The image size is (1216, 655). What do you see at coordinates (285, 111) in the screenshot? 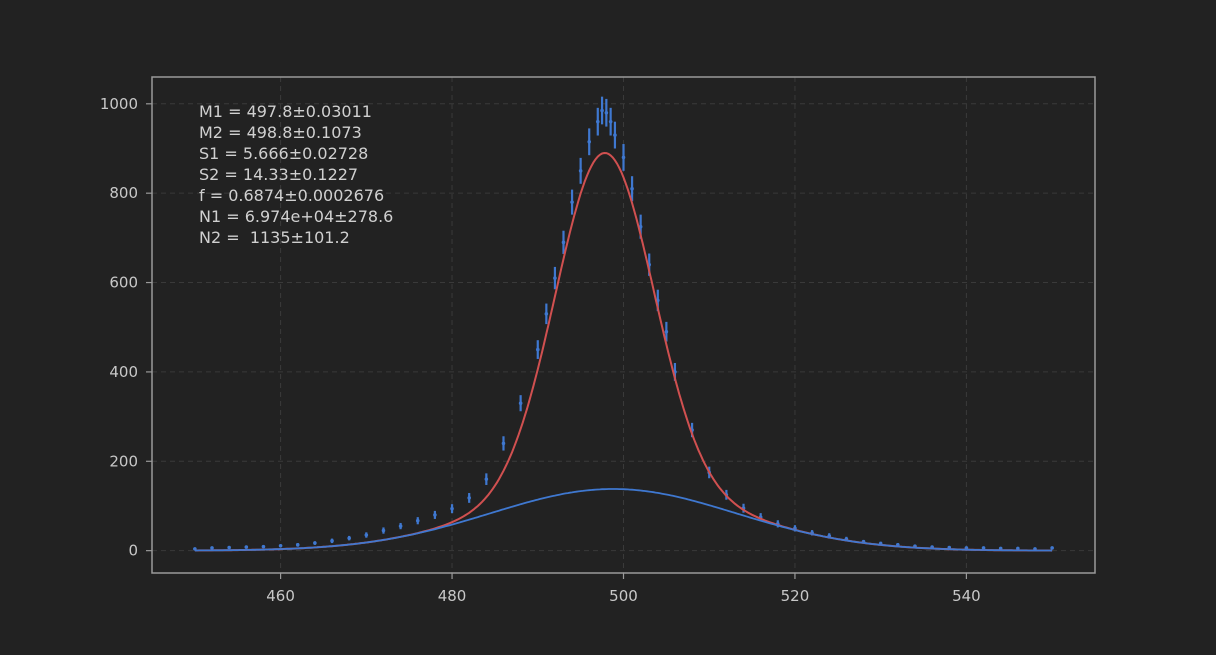
I see `annotation-m1: M1 = 497.8±0.03011` at bounding box center [285, 111].